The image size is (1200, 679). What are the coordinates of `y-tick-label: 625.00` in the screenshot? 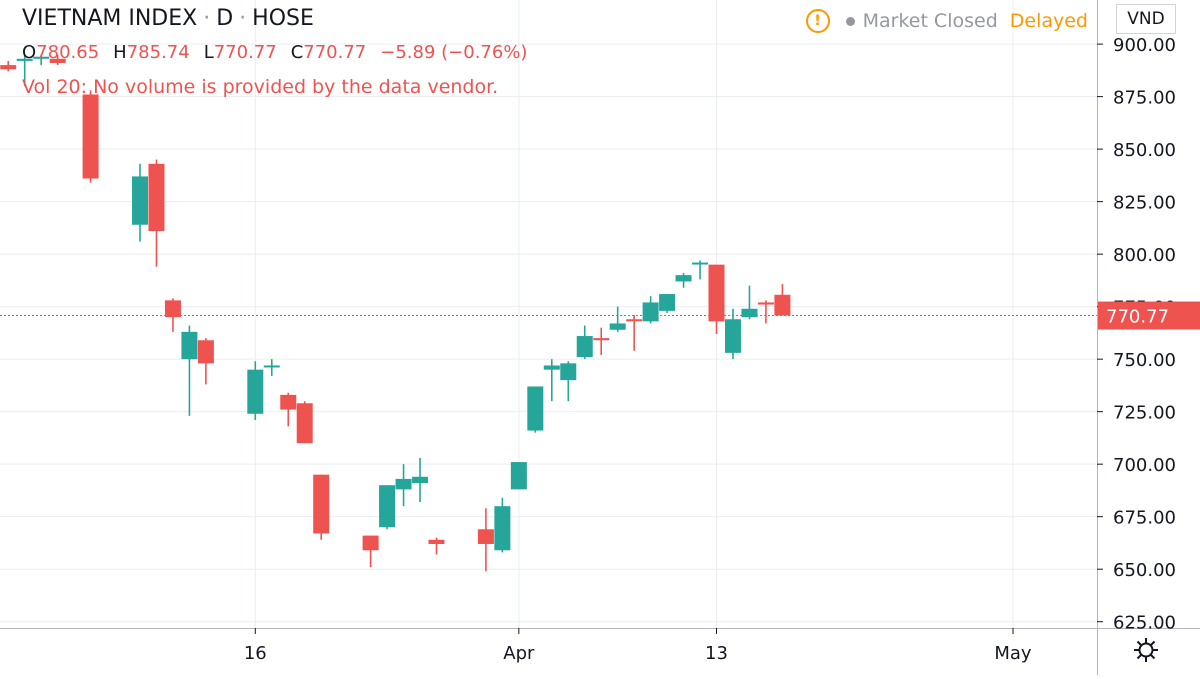 It's located at (1144, 623).